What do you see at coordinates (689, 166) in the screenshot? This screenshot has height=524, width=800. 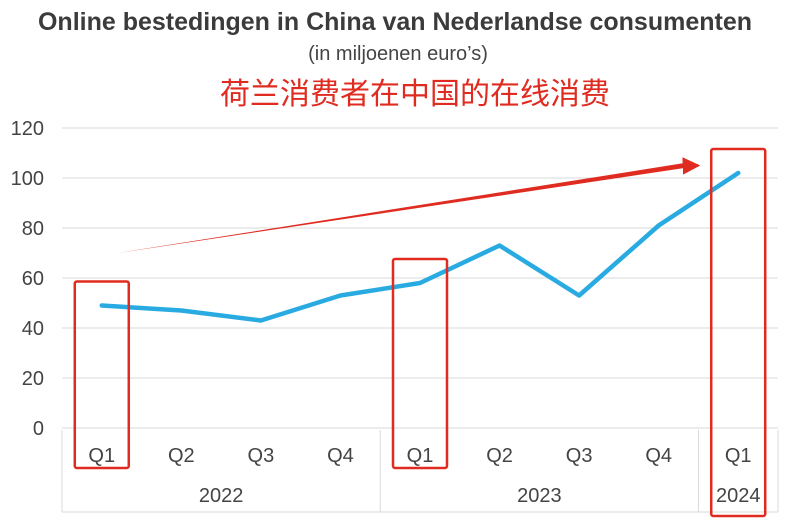 I see `trend-arrow-head` at bounding box center [689, 166].